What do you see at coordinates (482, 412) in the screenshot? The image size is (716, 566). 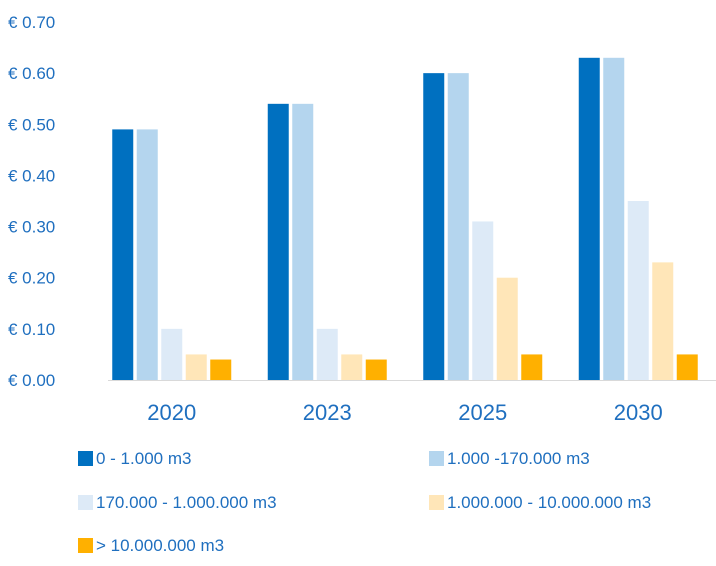 I see `x-tick-label: 2025` at bounding box center [482, 412].